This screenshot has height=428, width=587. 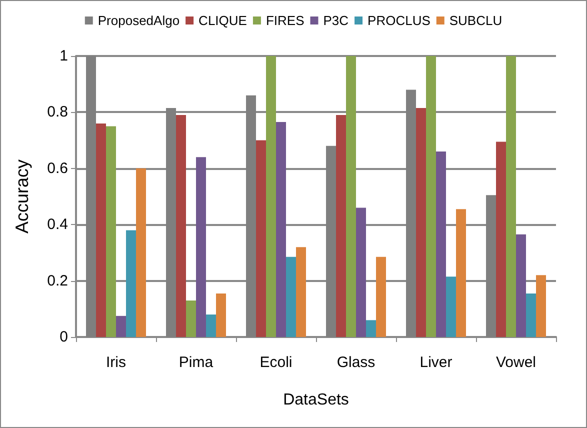 I want to click on legend-label: FIRES, so click(x=285, y=20).